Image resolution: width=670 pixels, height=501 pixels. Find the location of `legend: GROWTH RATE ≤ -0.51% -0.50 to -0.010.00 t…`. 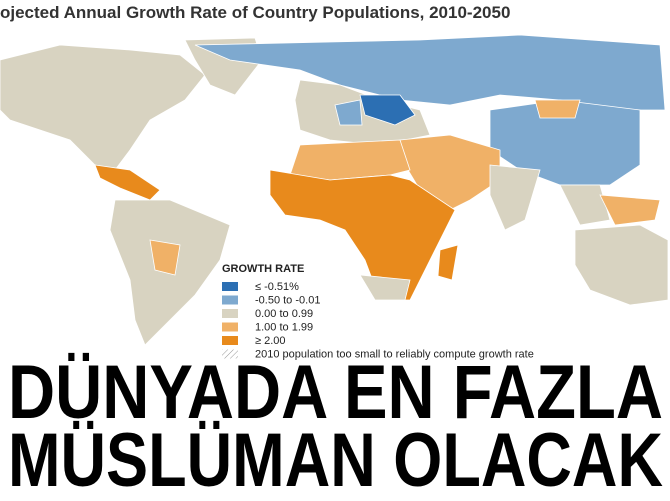

legend: GROWTH RATE ≤ -0.51% -0.50 to -0.010.00 t… is located at coordinates (378, 312).